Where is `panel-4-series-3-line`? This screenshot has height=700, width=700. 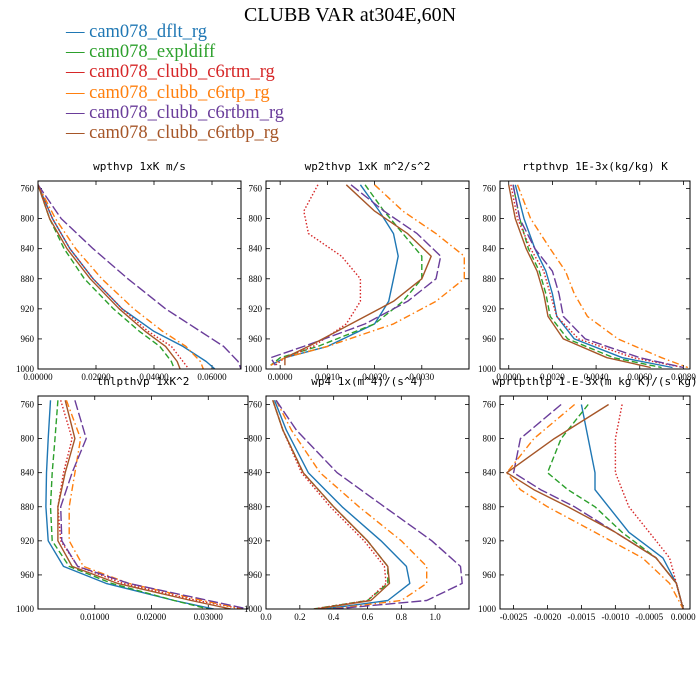 panel-4-series-3-line is located at coordinates (150, 504).